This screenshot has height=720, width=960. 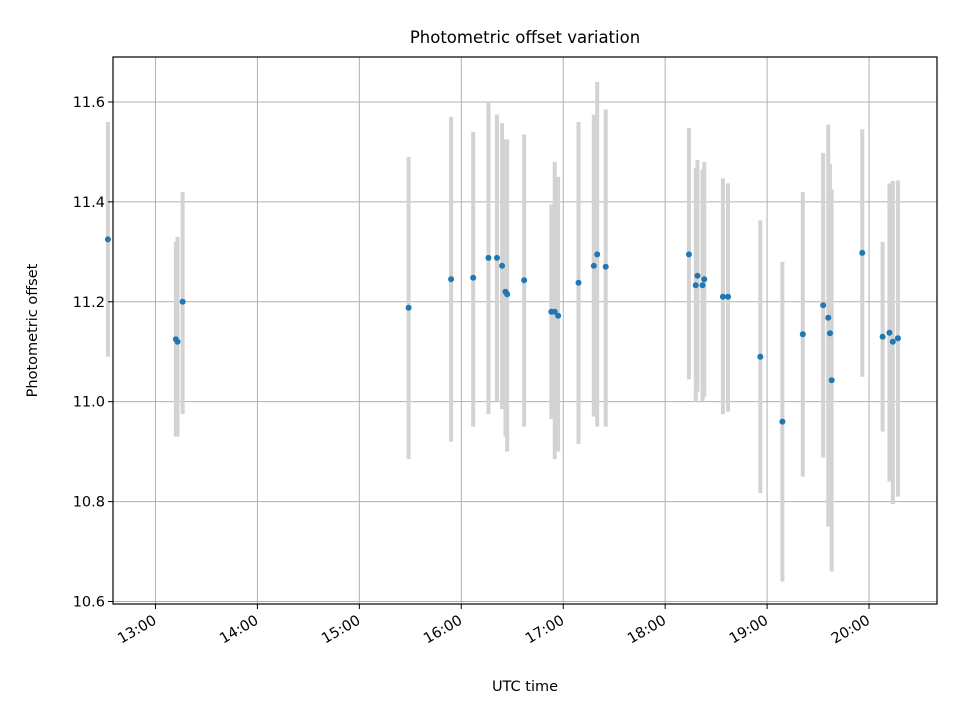 What do you see at coordinates (33, 330) in the screenshot?
I see `y-axis-label: Photometric offset` at bounding box center [33, 330].